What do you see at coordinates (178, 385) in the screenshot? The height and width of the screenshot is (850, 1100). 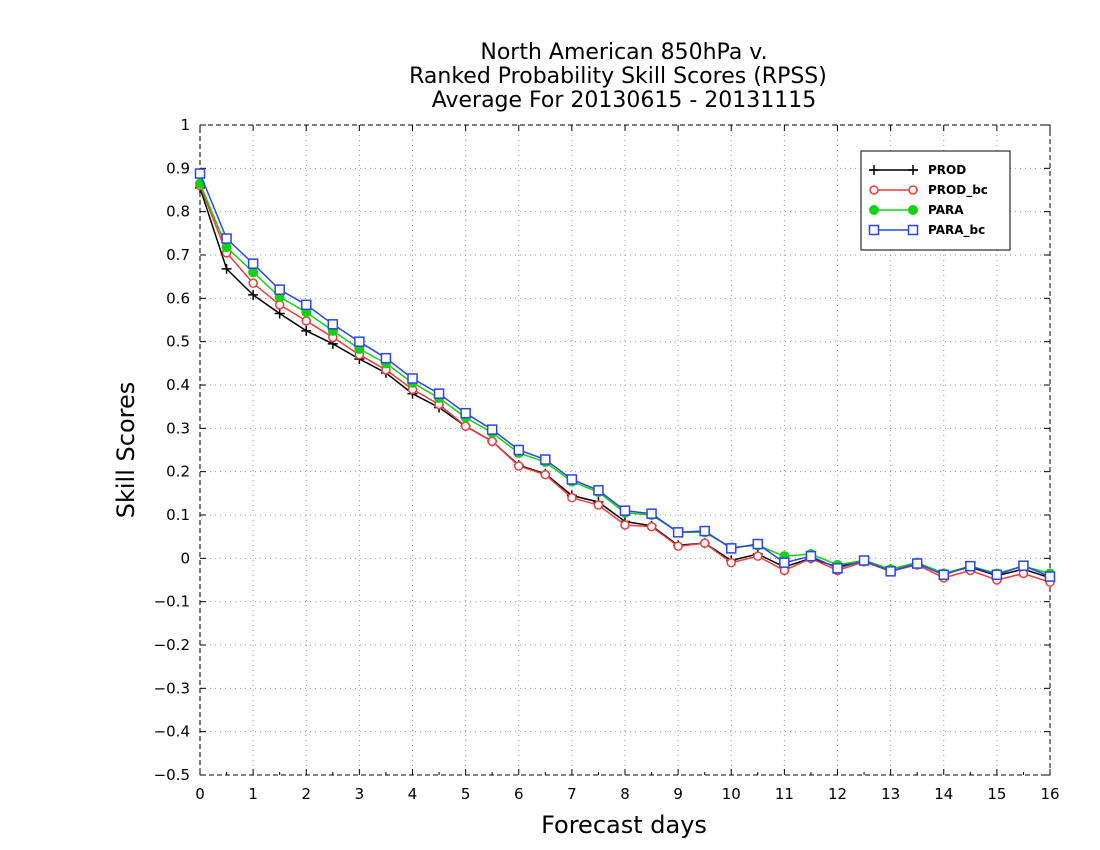 I see `y-tick-label: 0.4` at bounding box center [178, 385].